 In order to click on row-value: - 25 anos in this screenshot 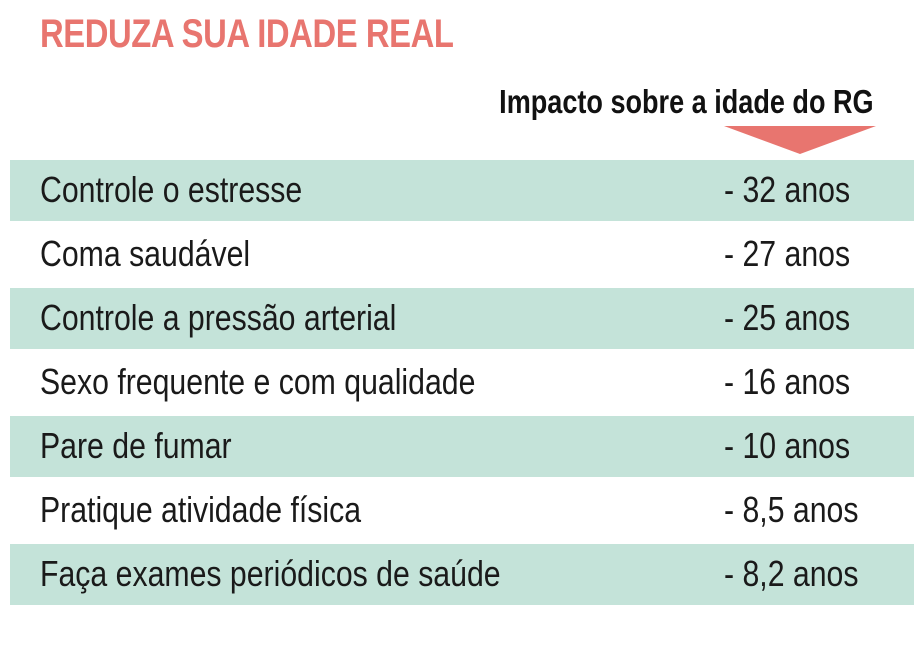, I will do `click(787, 317)`.